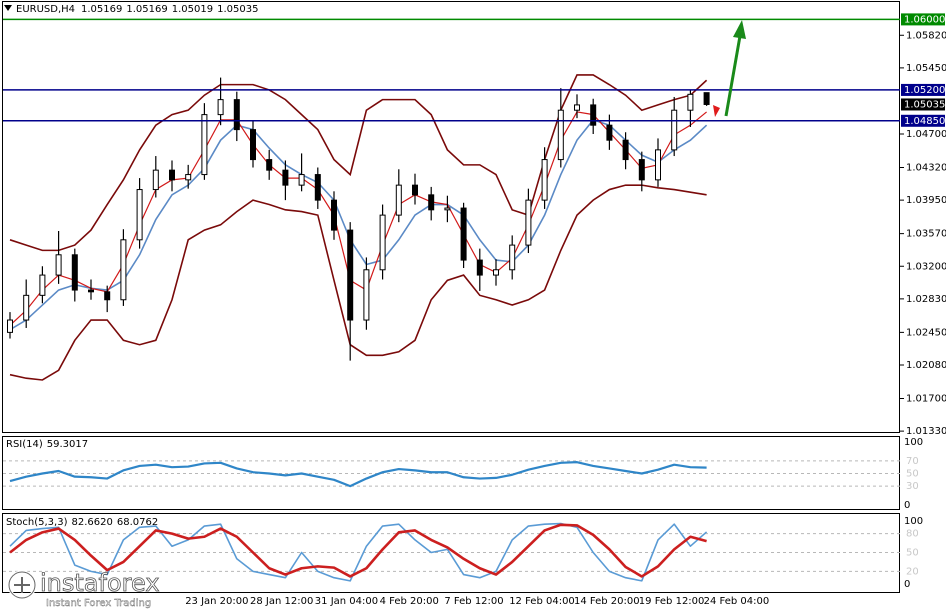  Describe the element at coordinates (346, 601) in the screenshot. I see `x-tick-label: 31 Jan 04:00` at that location.